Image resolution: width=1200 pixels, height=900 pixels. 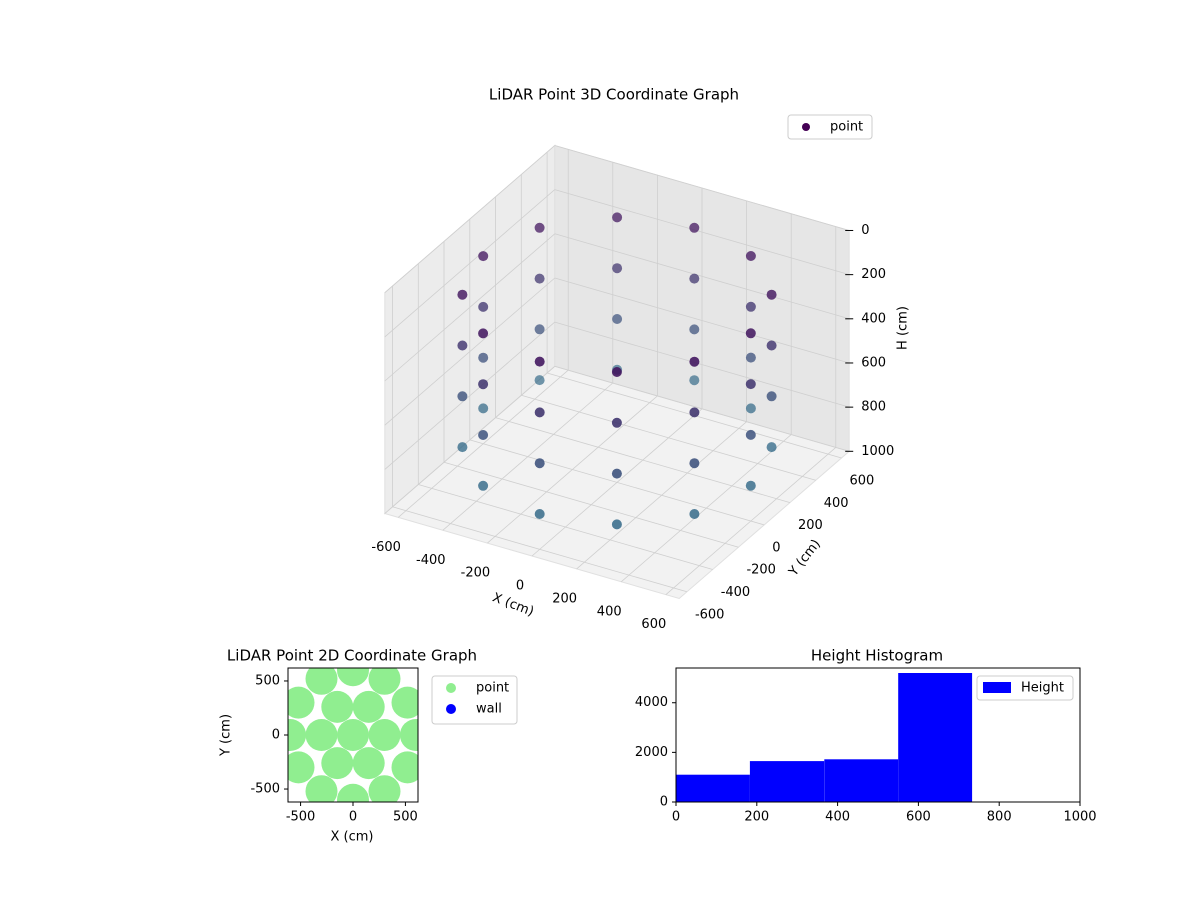 I want to click on z-tick-label: 200, so click(x=873, y=274).